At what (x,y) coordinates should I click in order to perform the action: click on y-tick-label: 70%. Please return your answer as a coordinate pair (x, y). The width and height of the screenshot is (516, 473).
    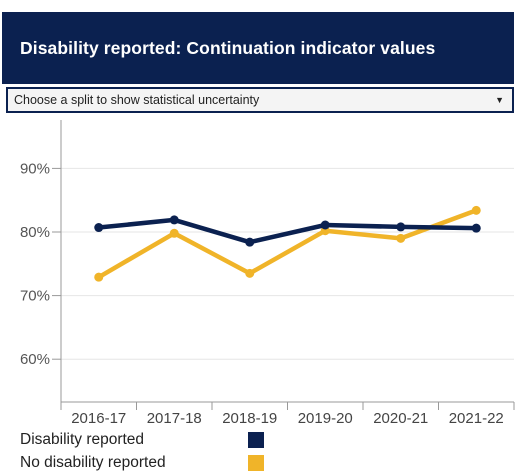
    Looking at the image, I should click on (35, 296).